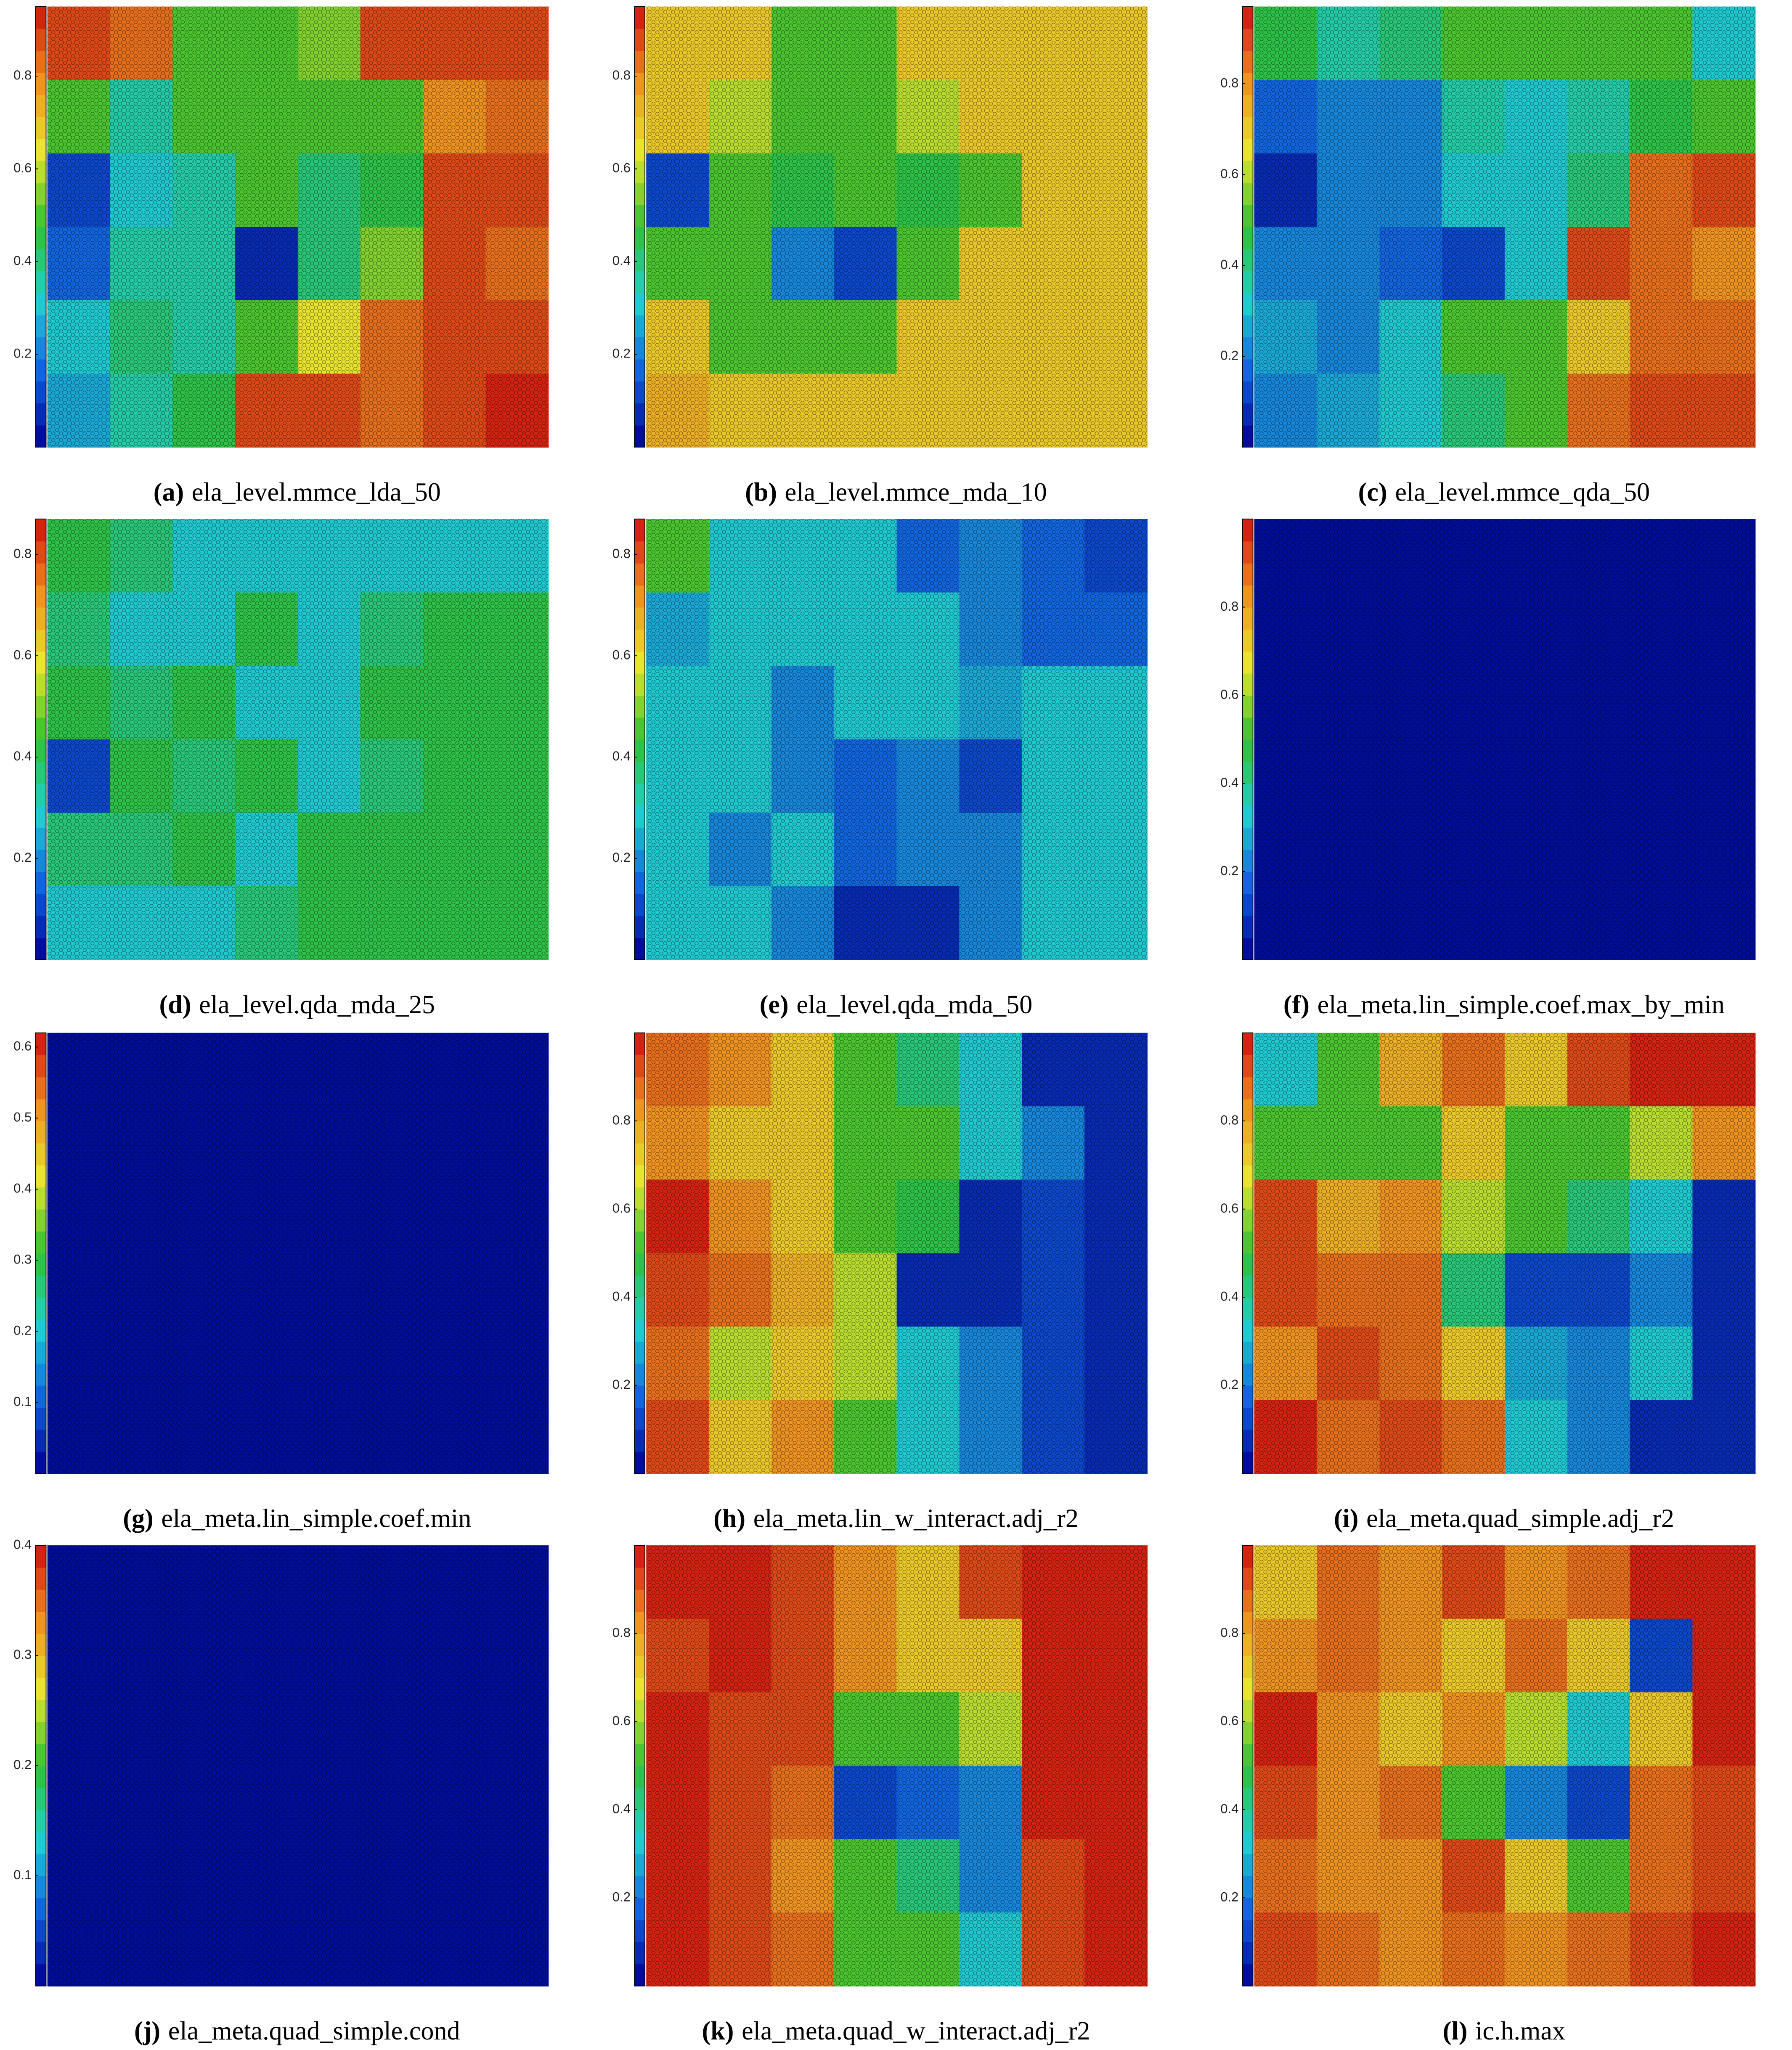 This screenshot has height=2050, width=1792. What do you see at coordinates (1372, 492) in the screenshot?
I see `caption-label: (c)` at bounding box center [1372, 492].